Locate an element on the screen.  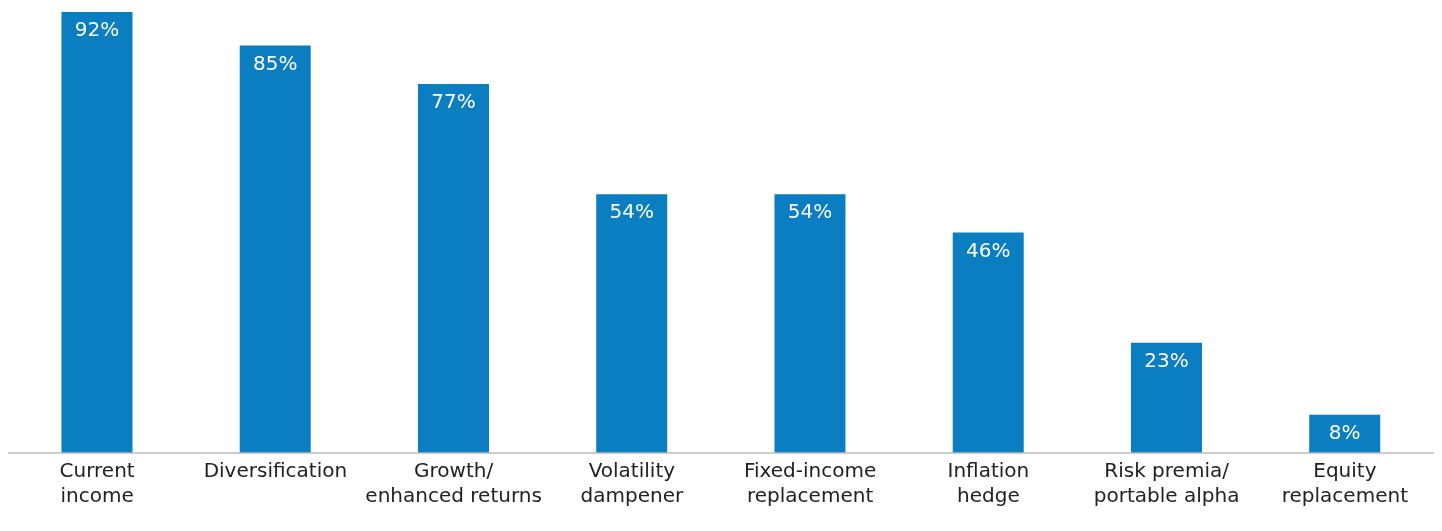
x-tick-label: Current income is located at coordinates (97, 482).